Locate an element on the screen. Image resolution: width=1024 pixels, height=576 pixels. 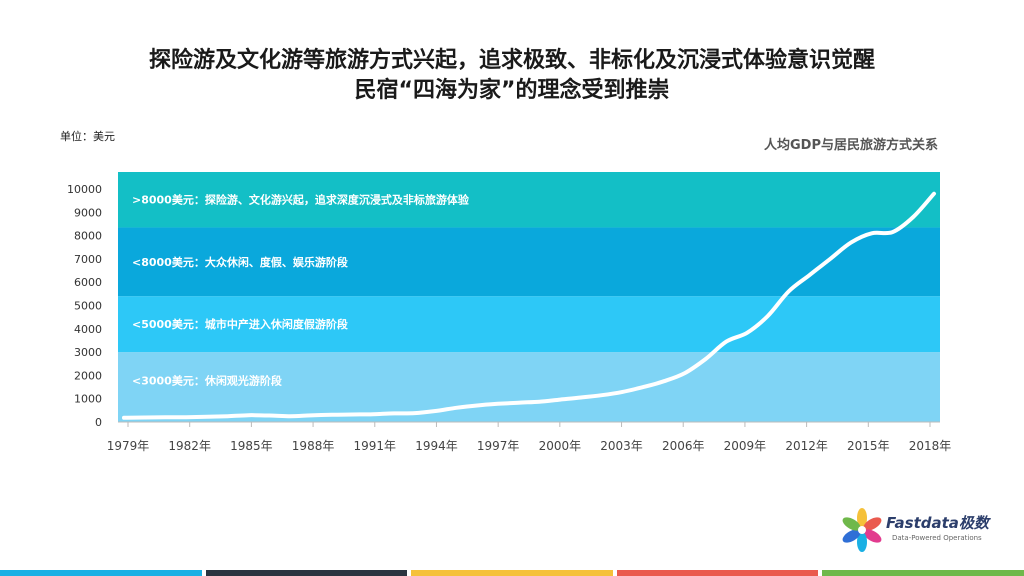
x-tick-label: 1982年 is located at coordinates (189, 446).